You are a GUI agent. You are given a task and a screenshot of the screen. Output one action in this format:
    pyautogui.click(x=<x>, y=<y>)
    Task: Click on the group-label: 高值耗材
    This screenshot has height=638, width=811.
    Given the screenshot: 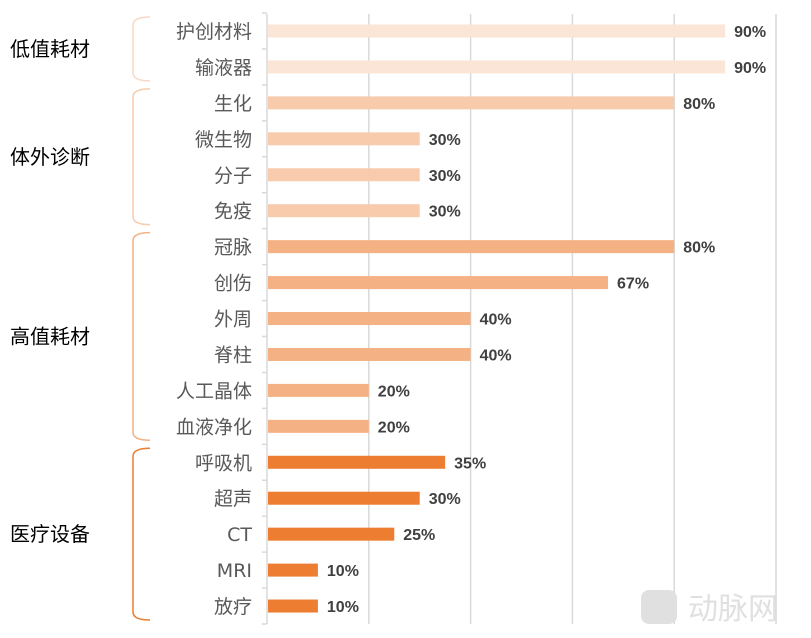 What is the action you would take?
    pyautogui.click(x=50, y=336)
    